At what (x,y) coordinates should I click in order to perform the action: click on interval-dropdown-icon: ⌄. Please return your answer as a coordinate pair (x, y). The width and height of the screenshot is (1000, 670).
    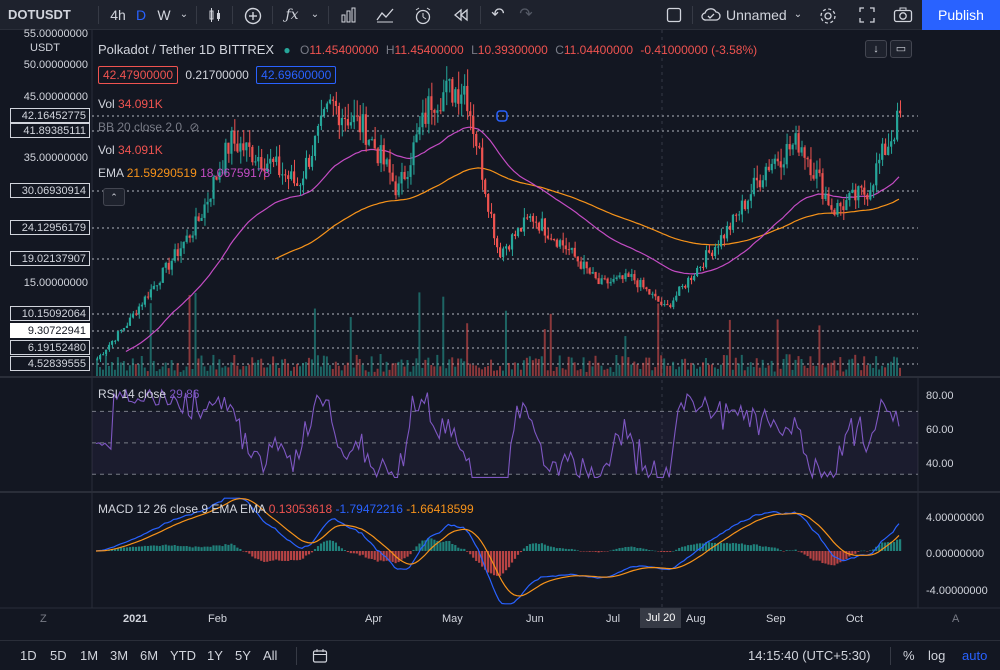
    Looking at the image, I should click on (184, 14).